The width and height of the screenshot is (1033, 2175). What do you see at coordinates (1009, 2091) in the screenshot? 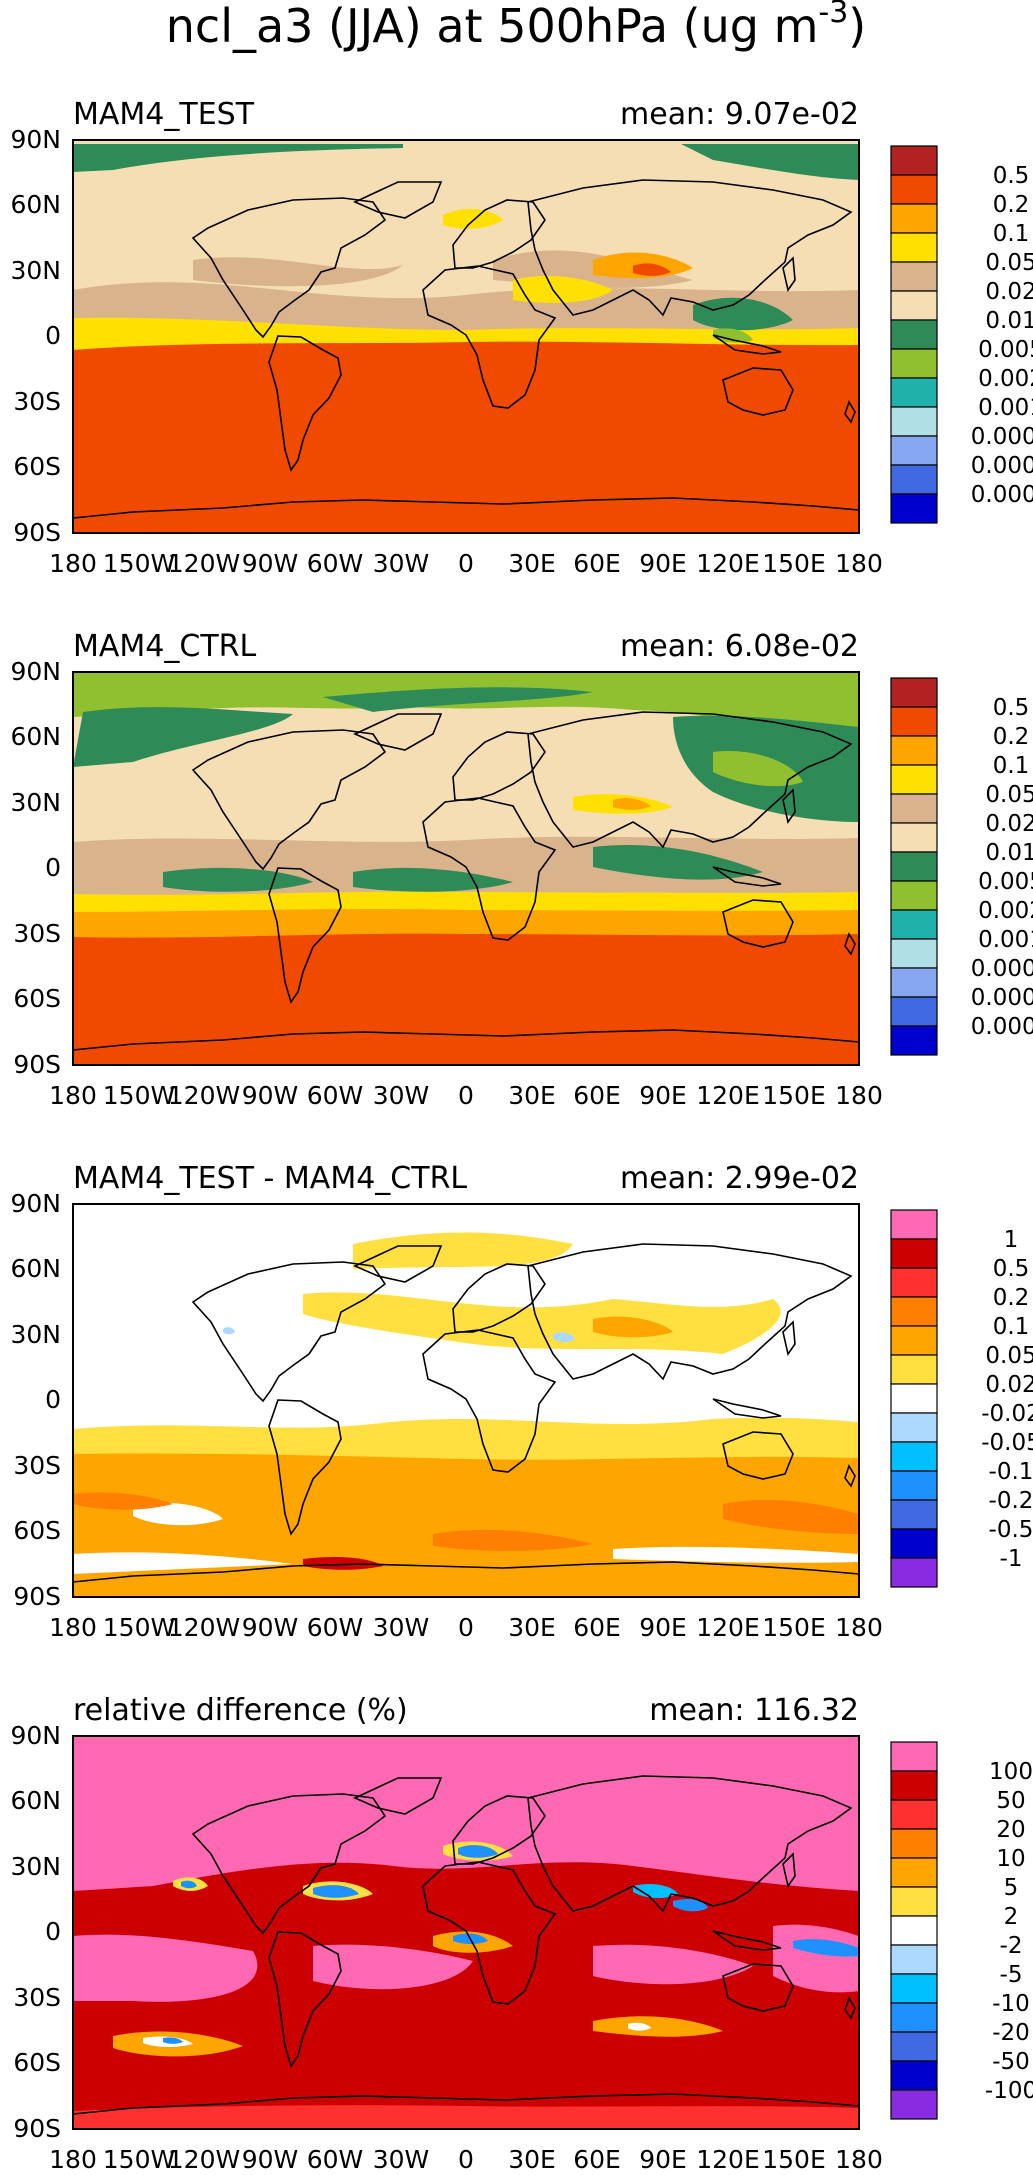
I see `colorbar-label: -100` at bounding box center [1009, 2091].